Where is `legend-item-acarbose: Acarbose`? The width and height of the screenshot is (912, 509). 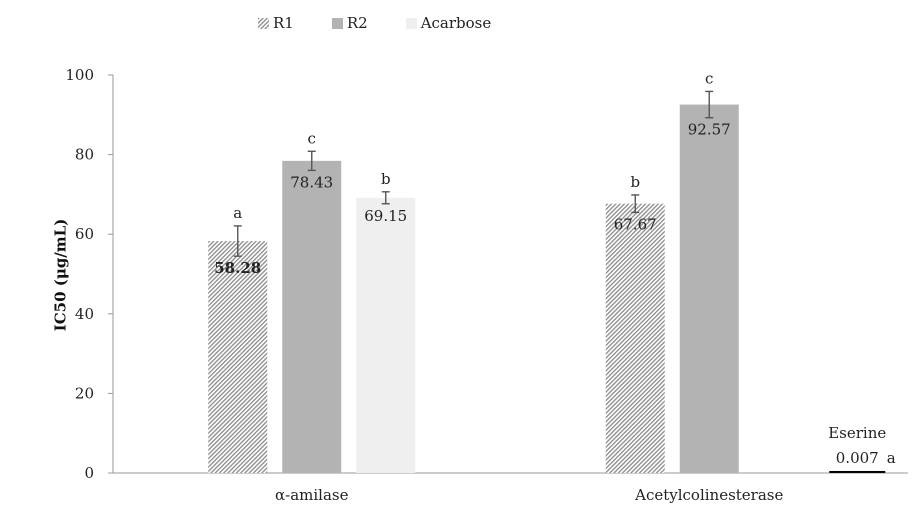 legend-item-acarbose: Acarbose is located at coordinates (448, 23).